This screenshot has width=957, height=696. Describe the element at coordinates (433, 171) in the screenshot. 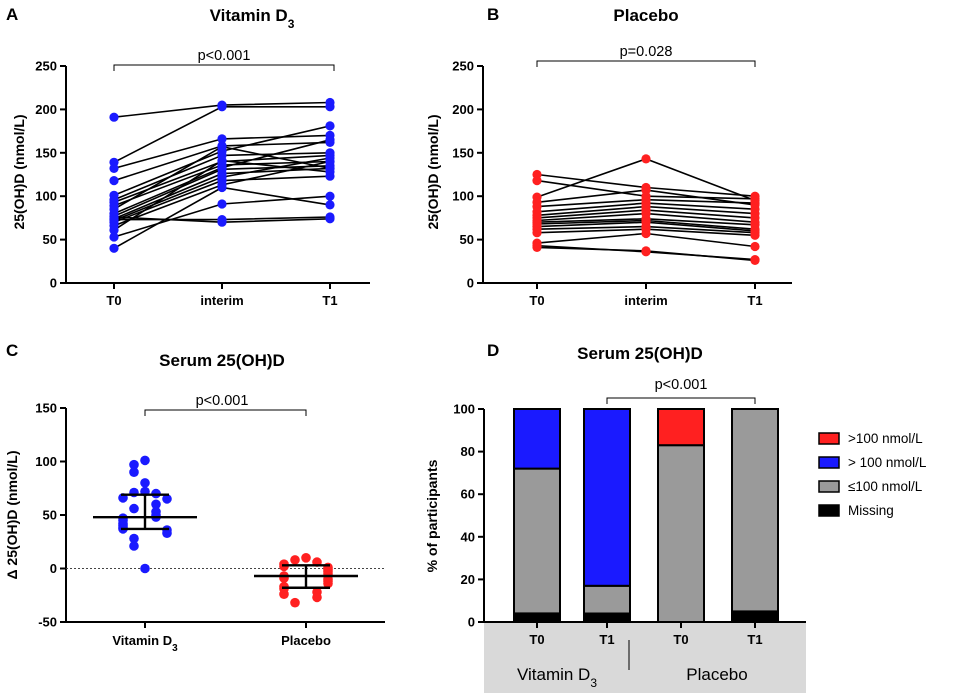

I see `panel-b-ylabel: 25(OH)D (nmol/L)` at that location.